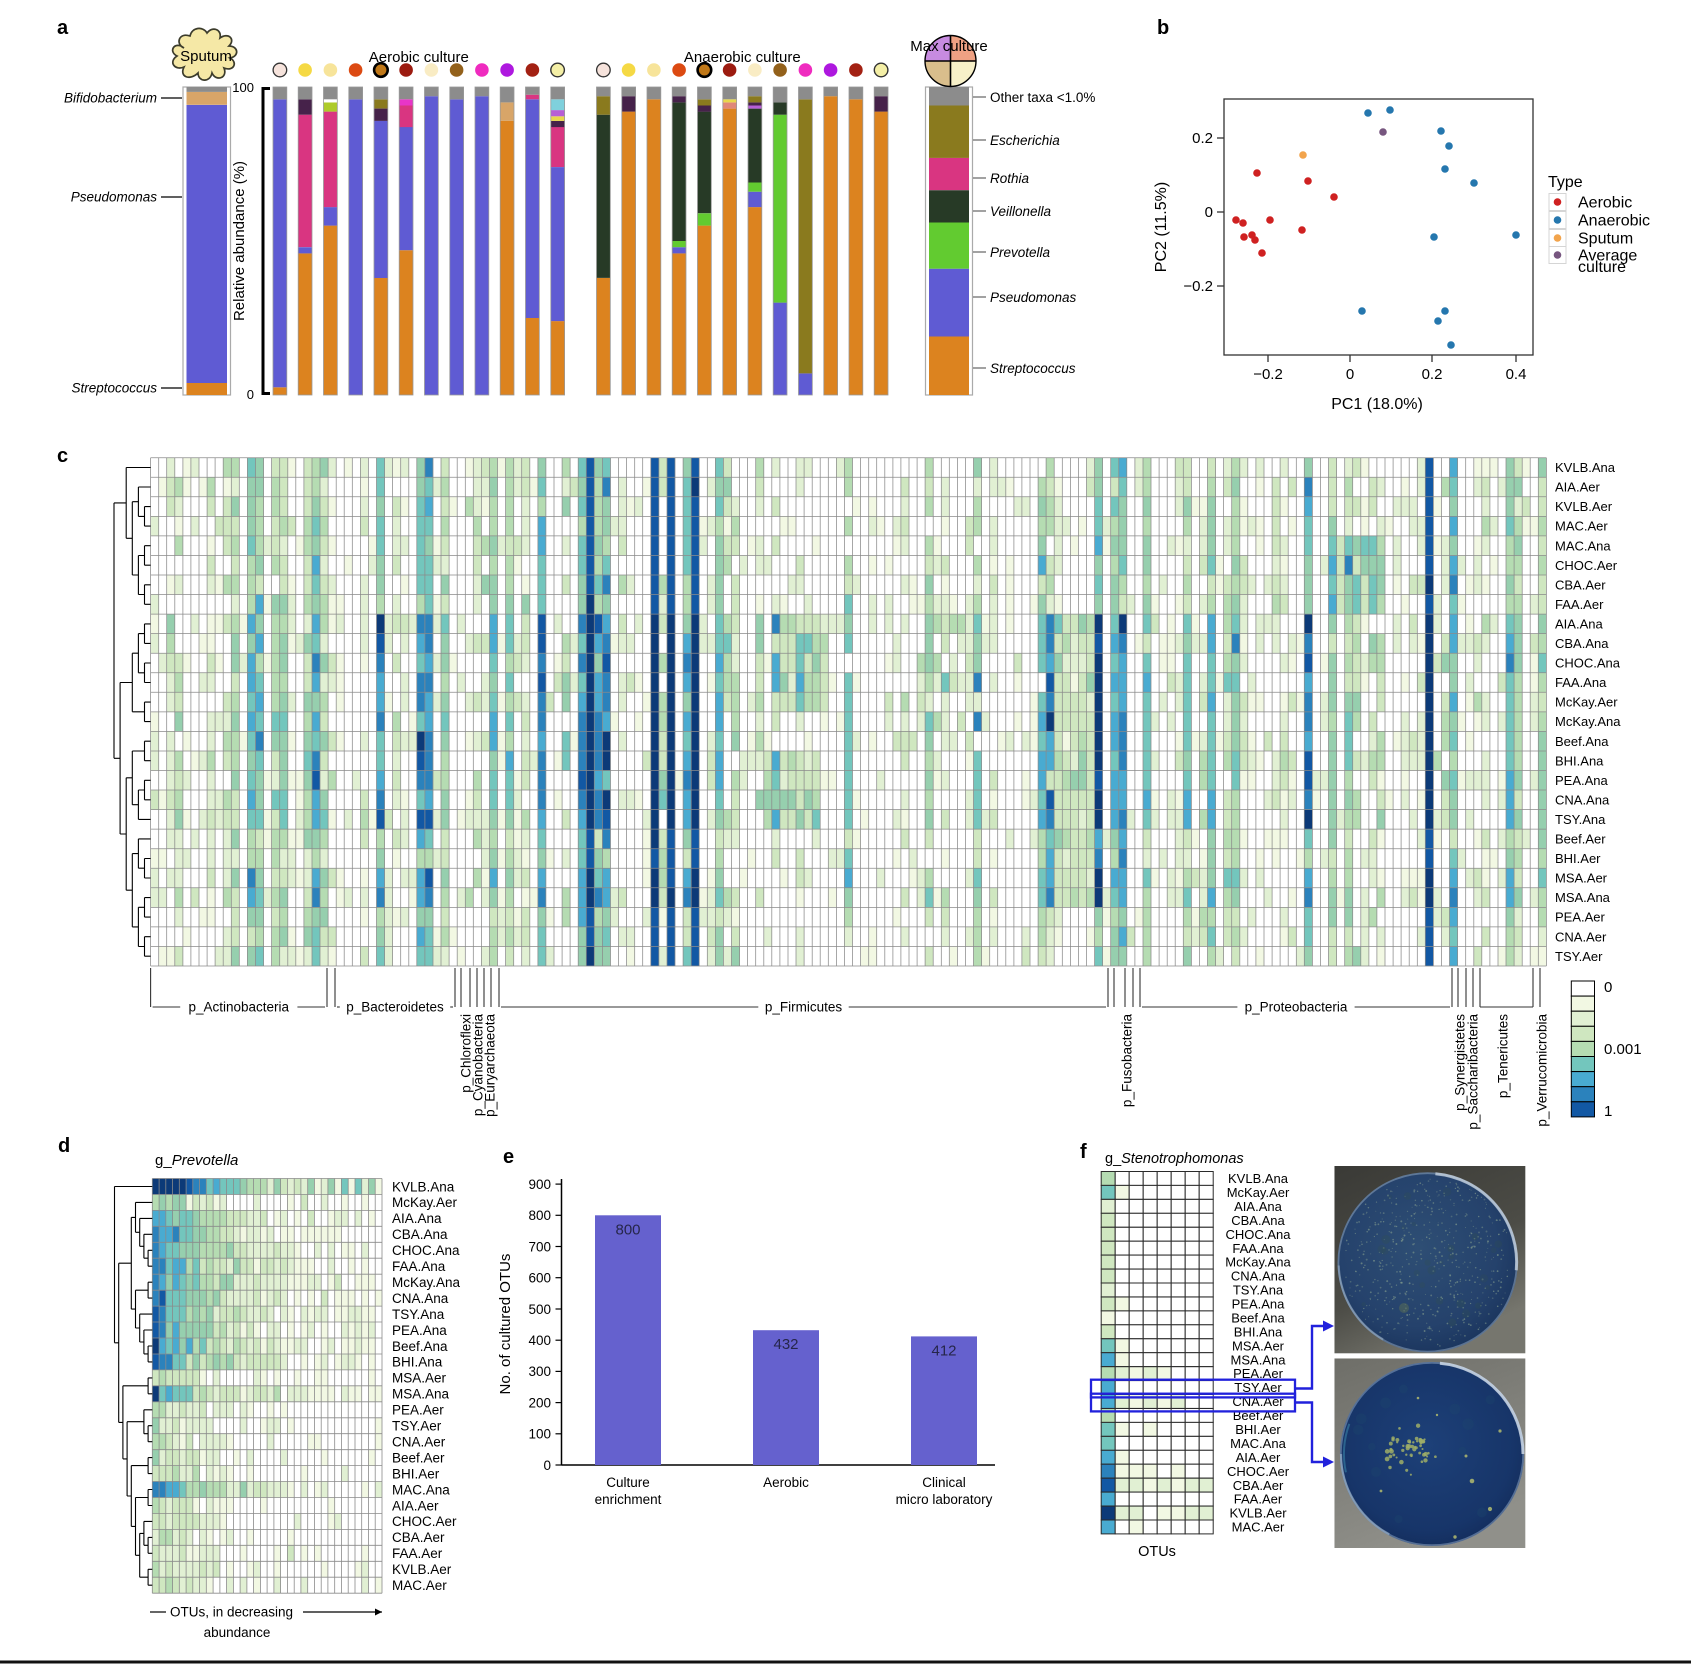 This screenshot has width=1691, height=1670. I want to click on svg-text: Bifidobacterium, so click(110, 98).